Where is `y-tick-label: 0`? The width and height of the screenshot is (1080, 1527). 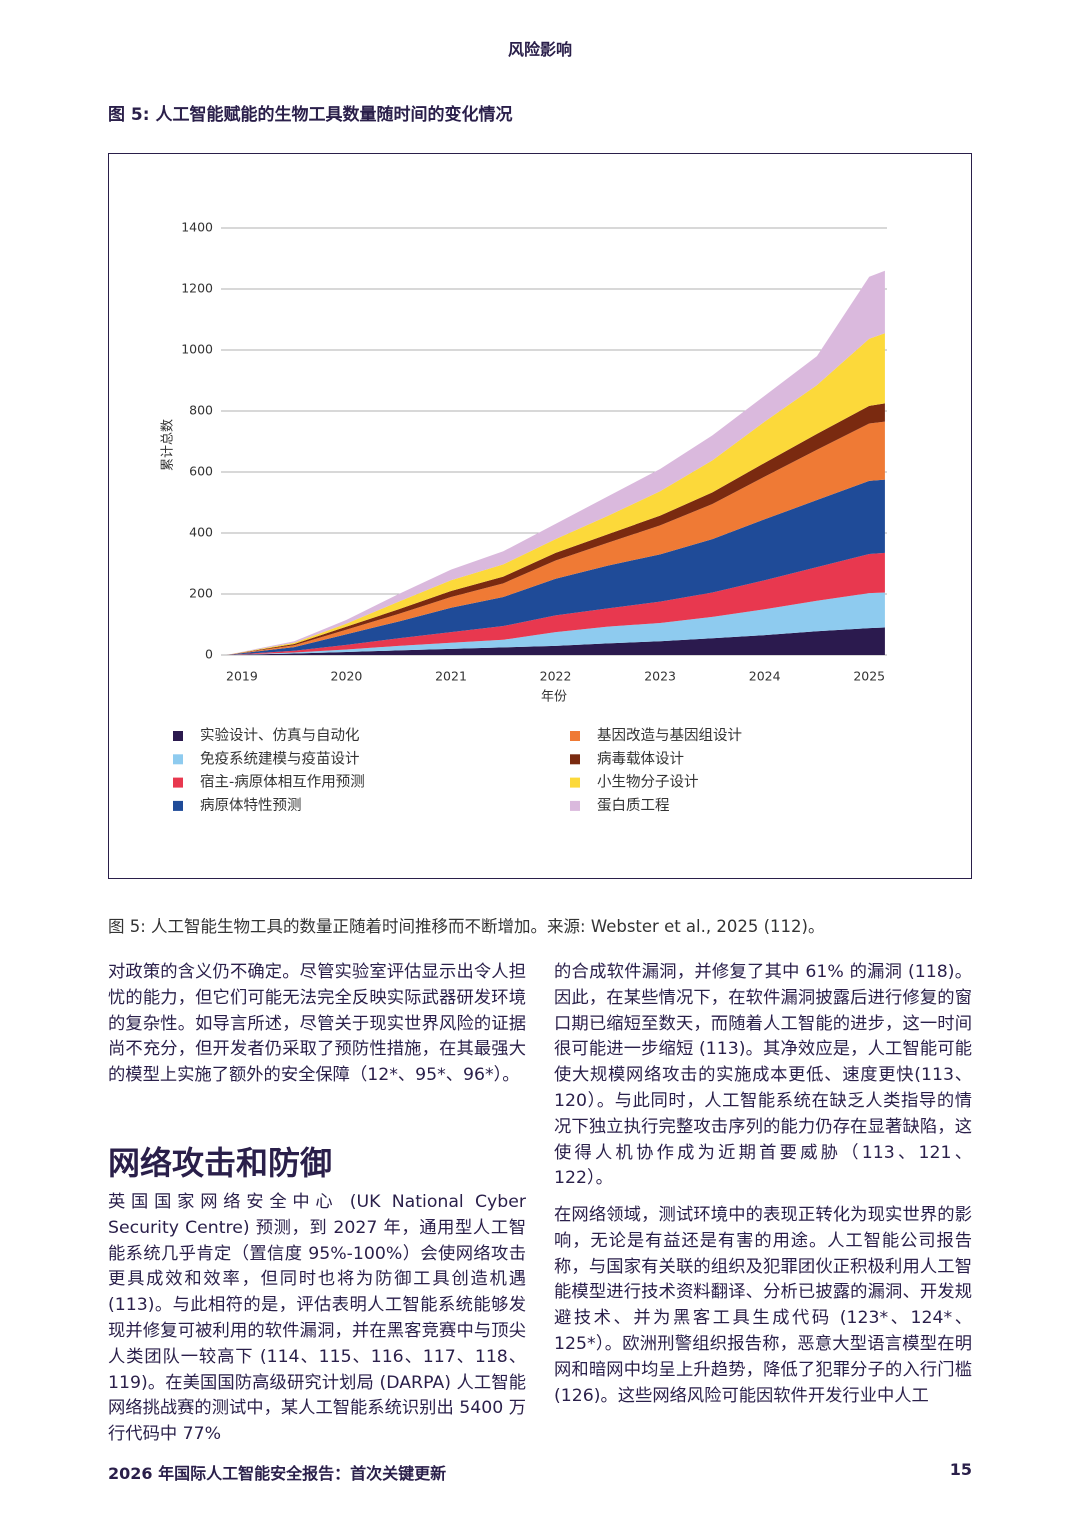 y-tick-label: 0 is located at coordinates (209, 654).